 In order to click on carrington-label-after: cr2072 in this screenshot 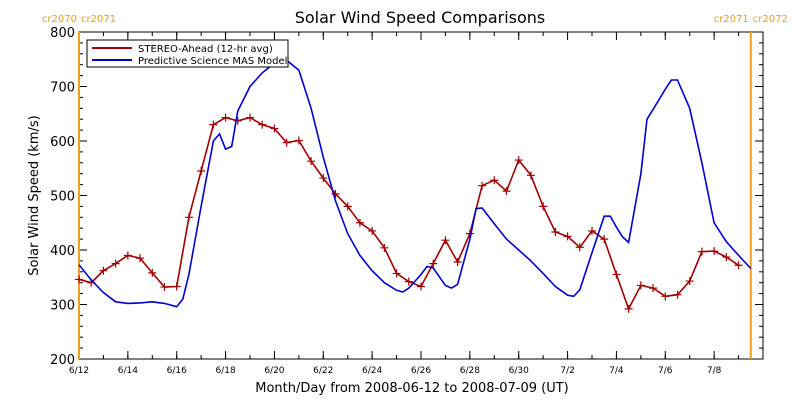, I will do `click(770, 19)`.